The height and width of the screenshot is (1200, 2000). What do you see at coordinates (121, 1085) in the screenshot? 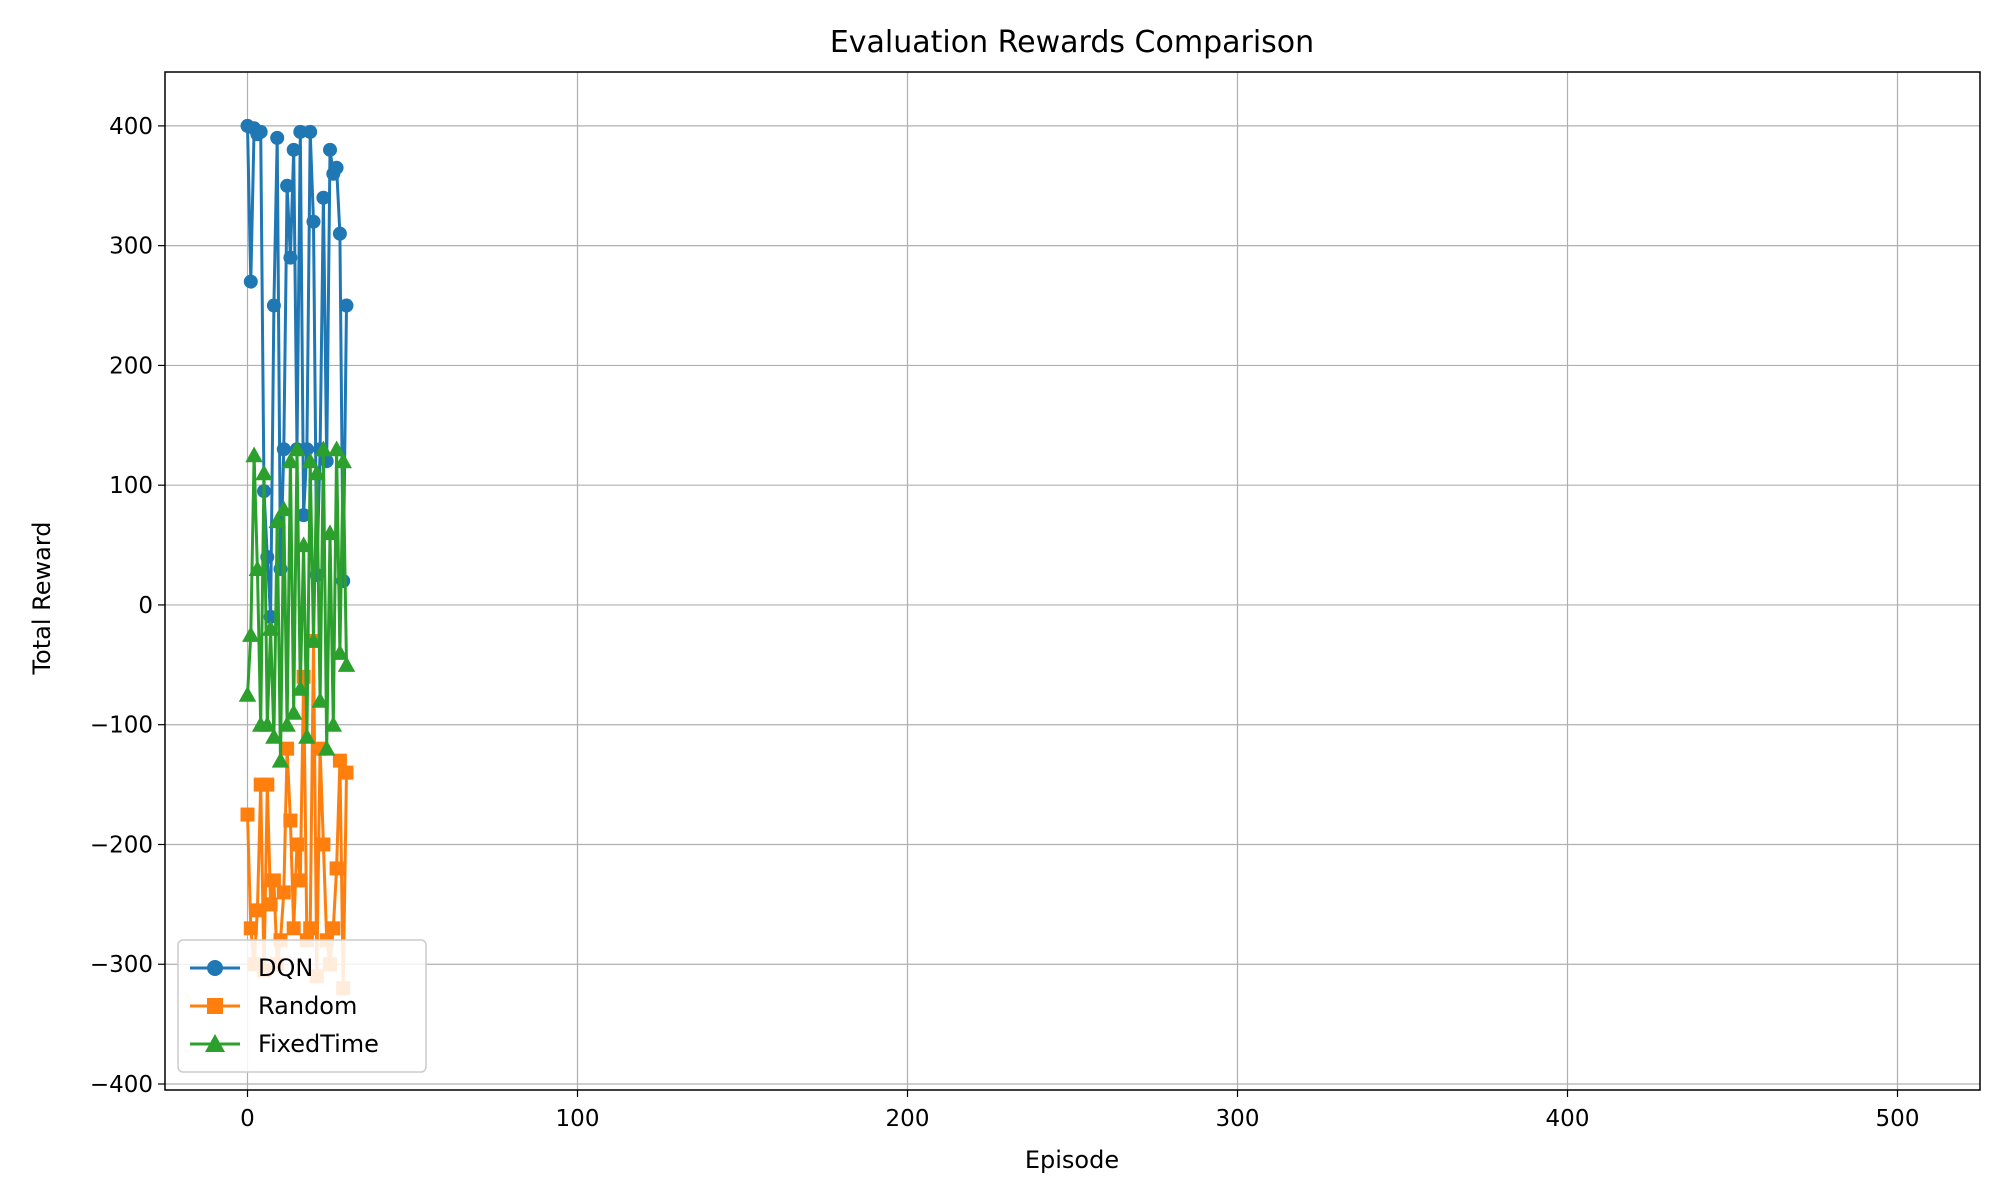
I see `y-tick-label: −400` at bounding box center [121, 1085].